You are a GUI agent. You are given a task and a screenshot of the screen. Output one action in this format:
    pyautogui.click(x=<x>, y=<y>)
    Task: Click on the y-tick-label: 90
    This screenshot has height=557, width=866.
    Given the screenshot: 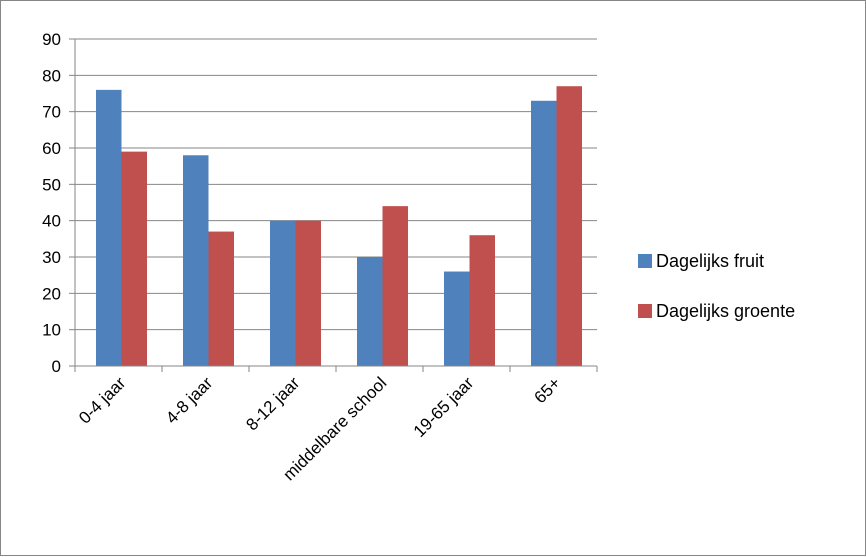 What is the action you would take?
    pyautogui.click(x=51, y=39)
    